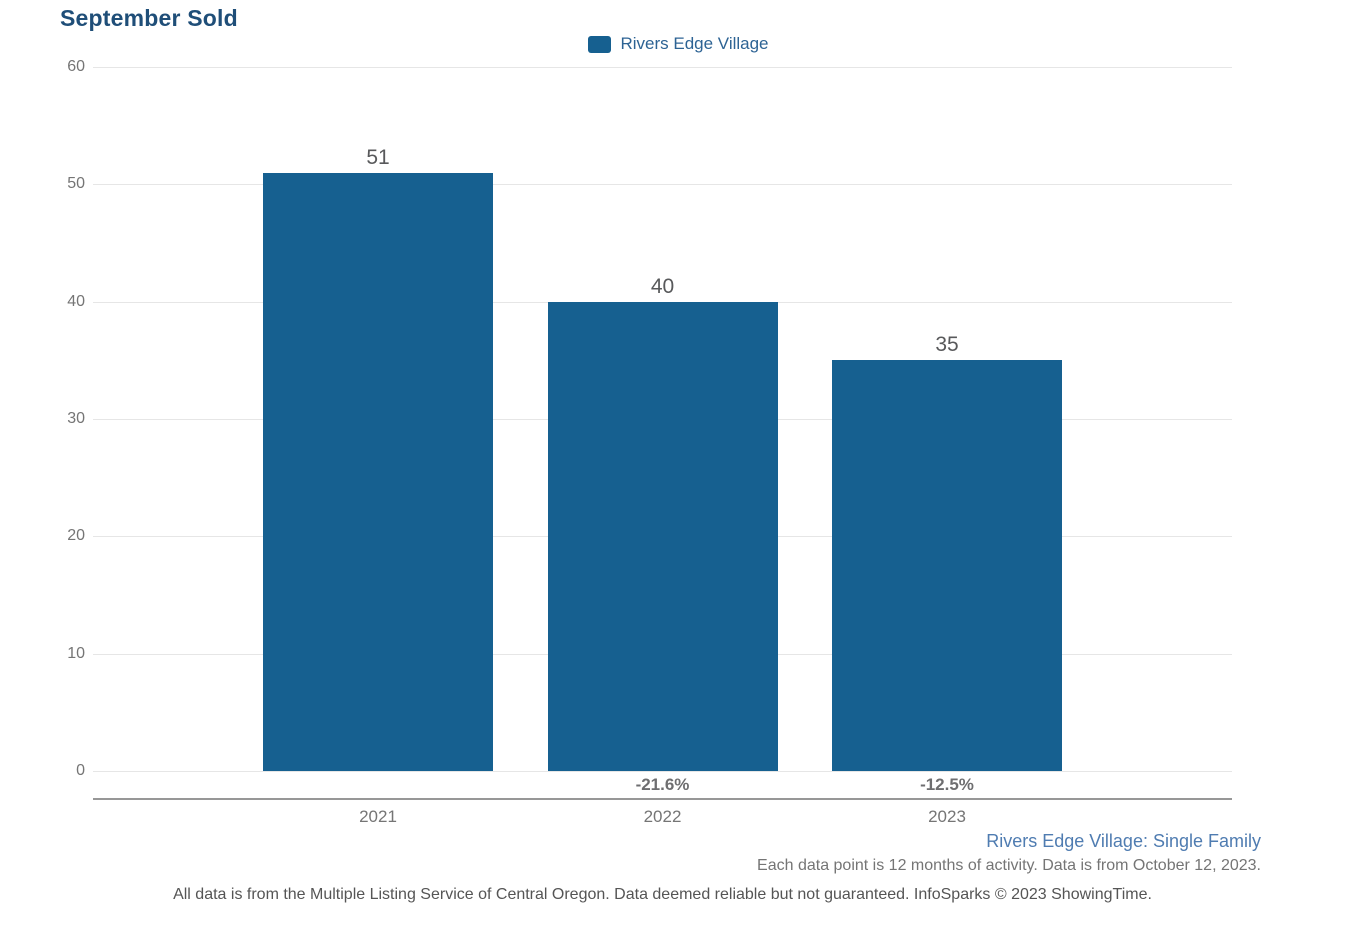 Image resolution: width=1357 pixels, height=925 pixels. What do you see at coordinates (149, 18) in the screenshot?
I see `chart-title: September Sold` at bounding box center [149, 18].